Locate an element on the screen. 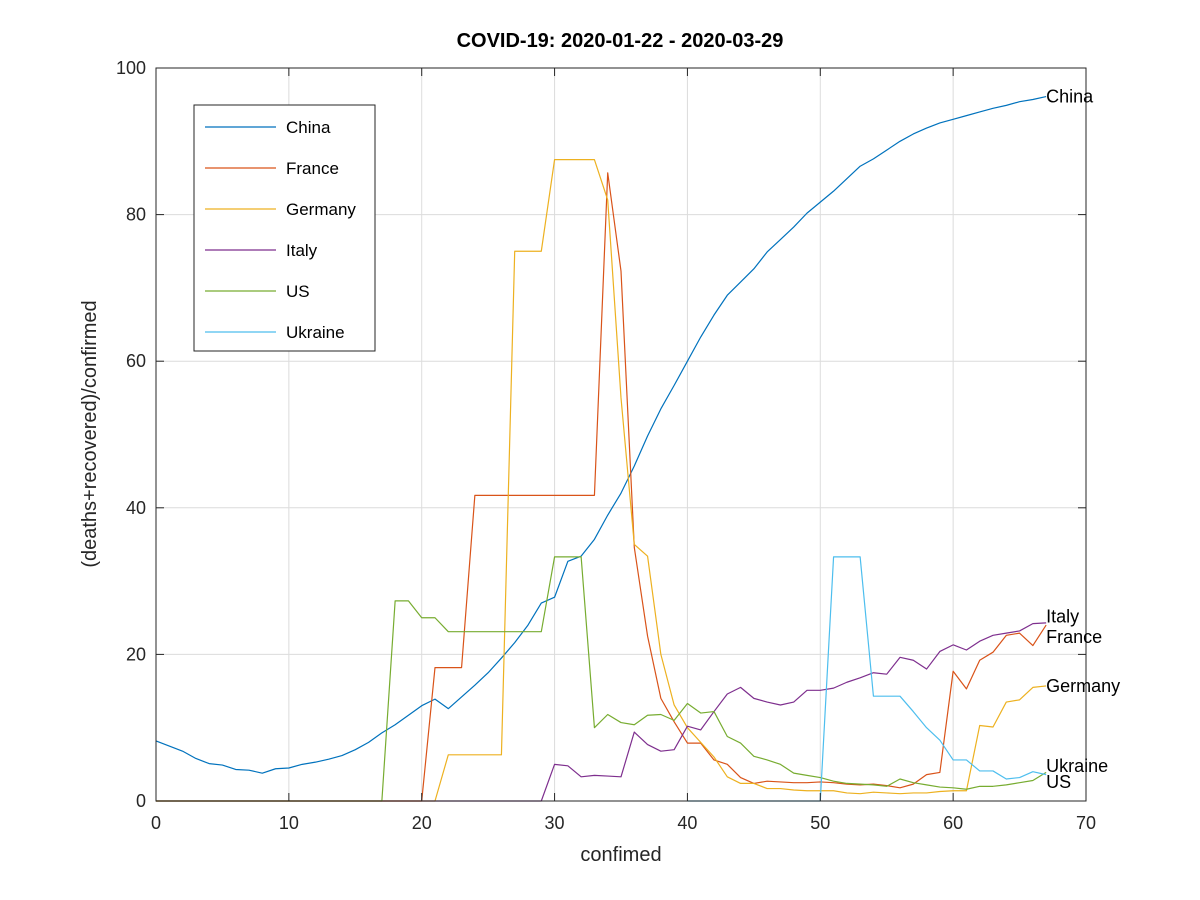 This screenshot has width=1200, height=900. y-axis-label: (deaths+recovered)/confirmed is located at coordinates (90, 433).